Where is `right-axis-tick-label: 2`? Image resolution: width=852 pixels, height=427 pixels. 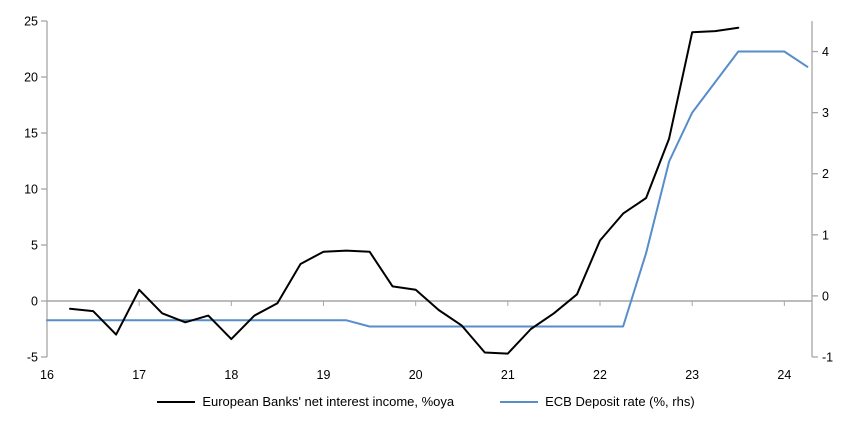 right-axis-tick-label: 2 is located at coordinates (825, 174).